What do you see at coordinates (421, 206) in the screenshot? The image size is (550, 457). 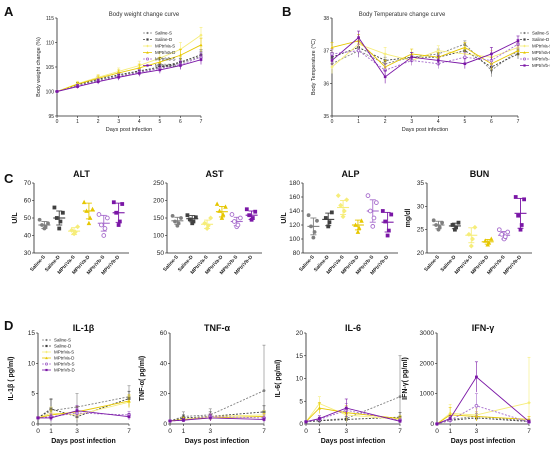 I see `y-tick-label: 30` at bounding box center [421, 206].